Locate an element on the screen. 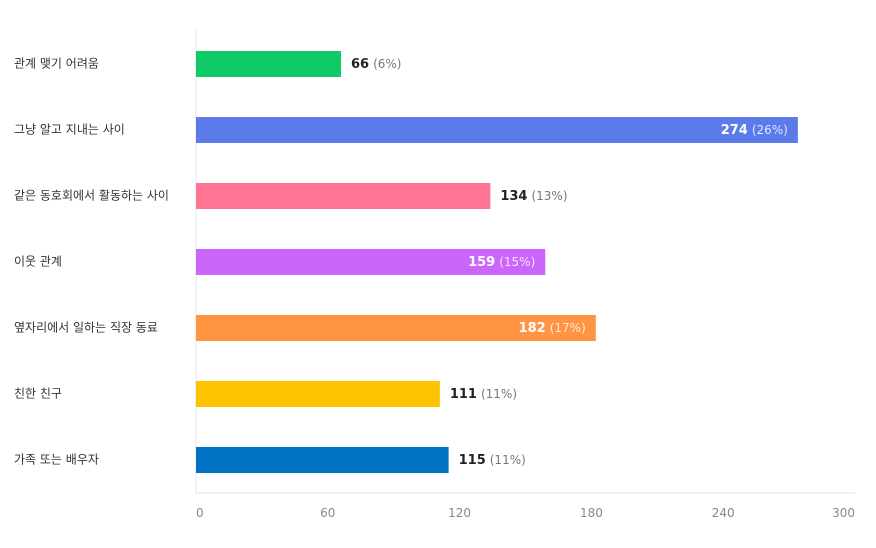 The height and width of the screenshot is (548, 876). x-tick-label: 60 is located at coordinates (327, 513).